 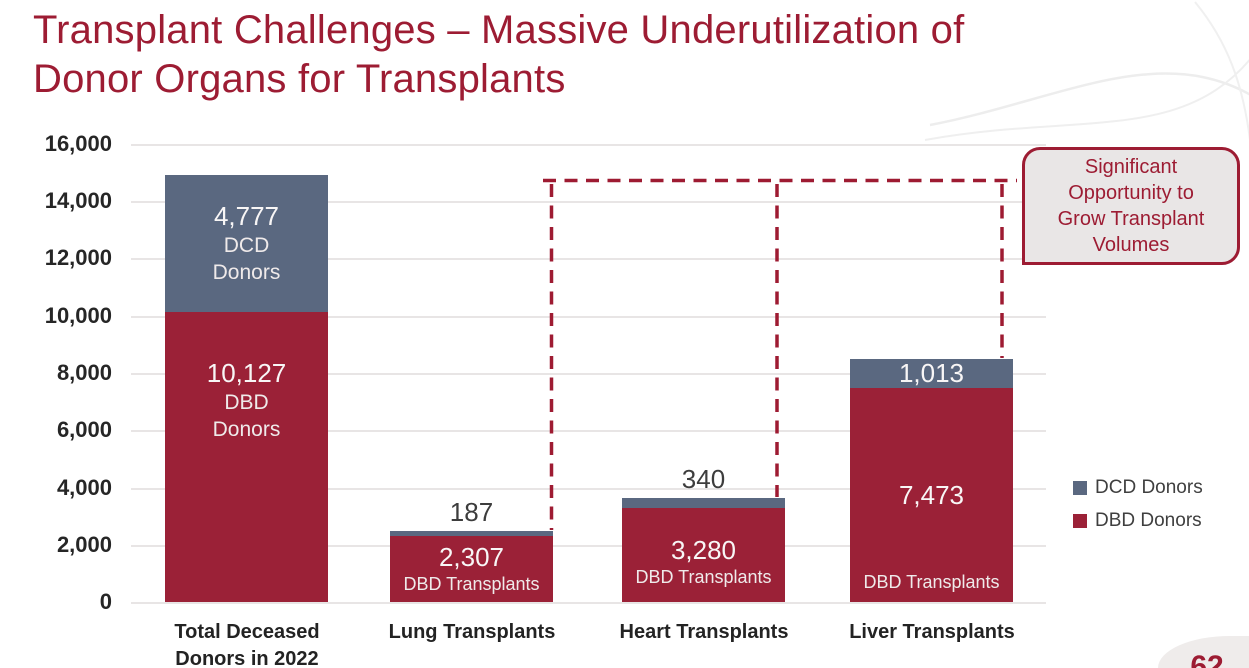 What do you see at coordinates (1148, 520) in the screenshot?
I see `legend-label: DBD Donors` at bounding box center [1148, 520].